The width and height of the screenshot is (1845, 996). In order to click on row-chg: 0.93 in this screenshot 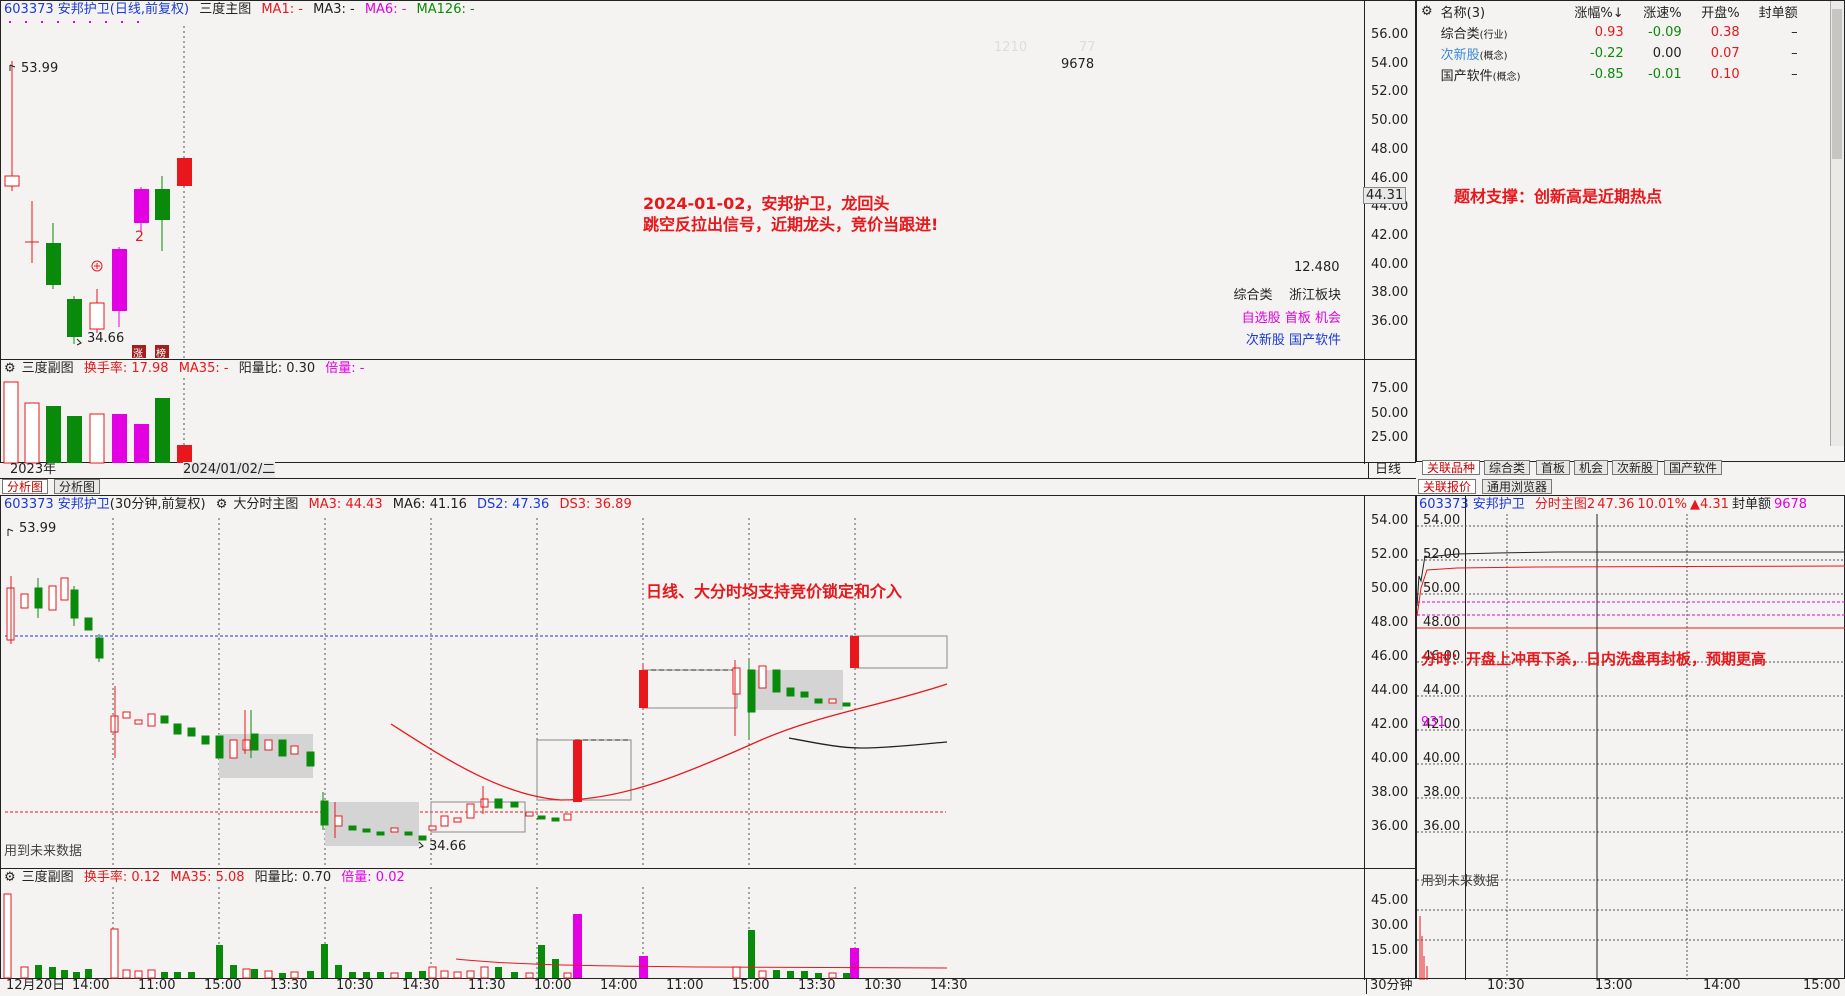, I will do `click(1609, 32)`.